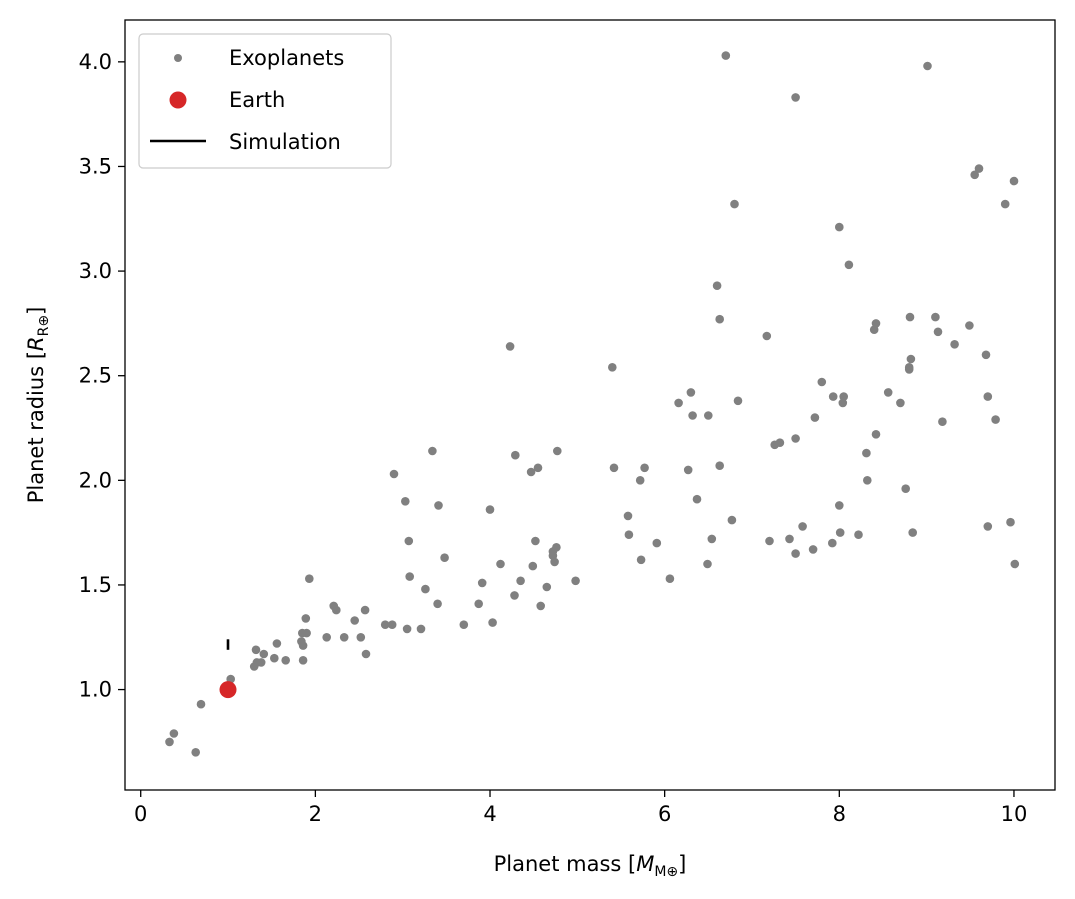 The image size is (1075, 899). Describe the element at coordinates (36, 434) in the screenshot. I see `y-axis-label-text: Planet radius` at that location.